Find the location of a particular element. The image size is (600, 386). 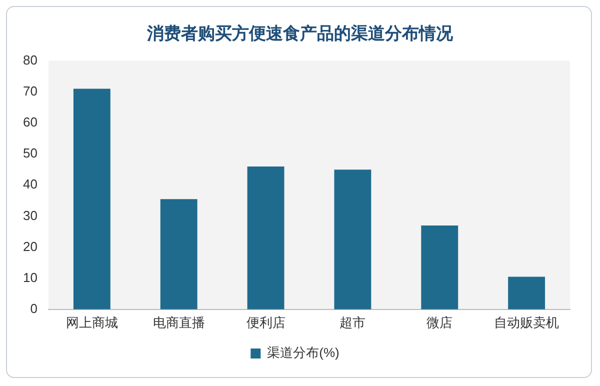

y-tick-label: 80 is located at coordinates (30, 60).